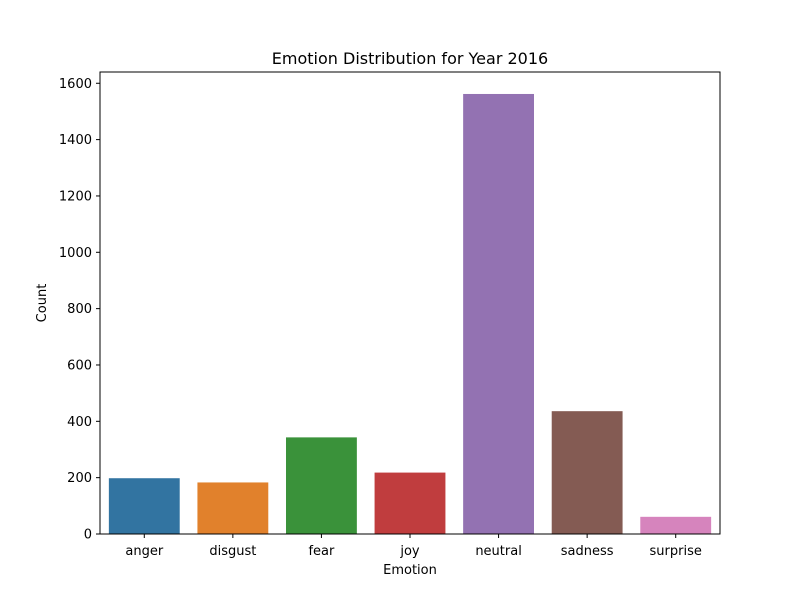 This screenshot has width=800, height=600. Describe the element at coordinates (498, 313) in the screenshot. I see `bar-neutral` at that location.